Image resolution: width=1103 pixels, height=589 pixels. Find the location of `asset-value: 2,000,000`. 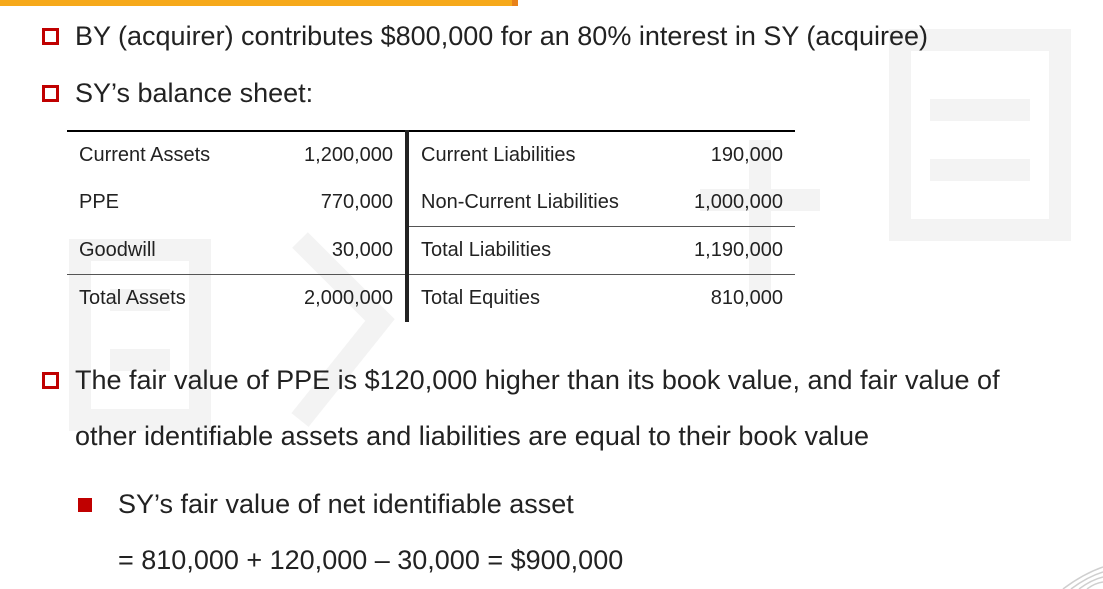

asset-value: 2,000,000 is located at coordinates (345, 298).